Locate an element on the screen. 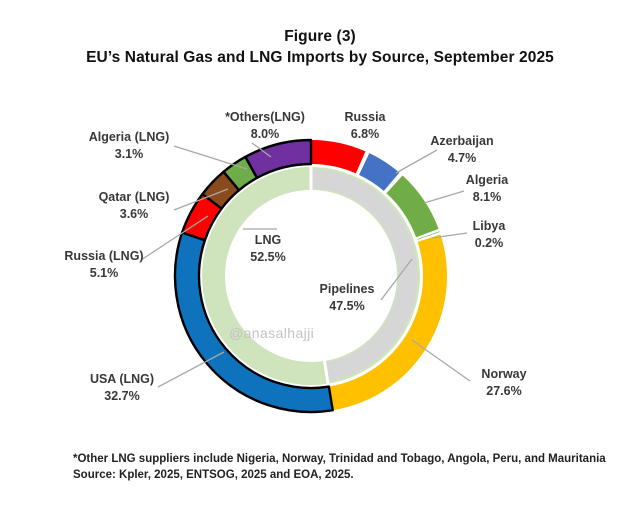 This screenshot has height=522, width=640. label-libya-pct: 0.2% is located at coordinates (489, 242).